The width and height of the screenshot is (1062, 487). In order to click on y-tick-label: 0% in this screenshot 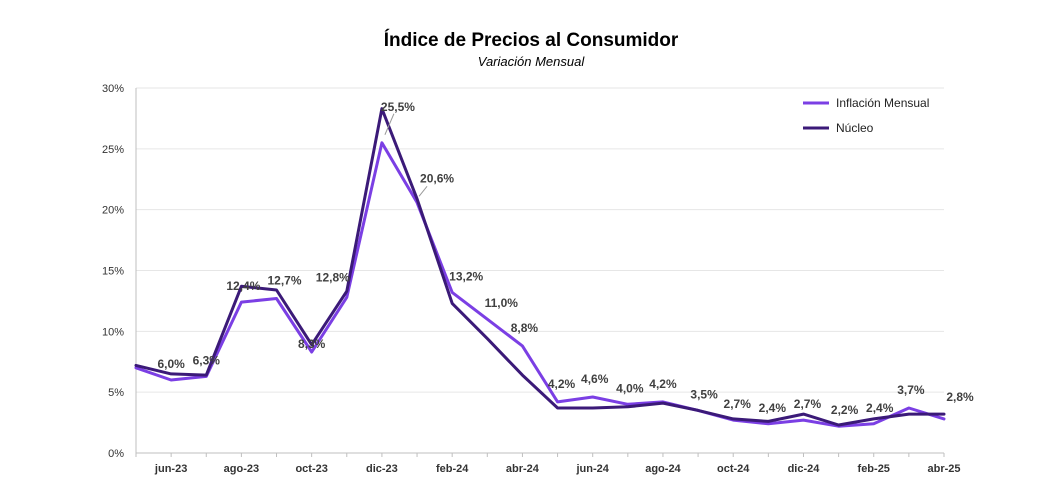, I will do `click(116, 454)`.